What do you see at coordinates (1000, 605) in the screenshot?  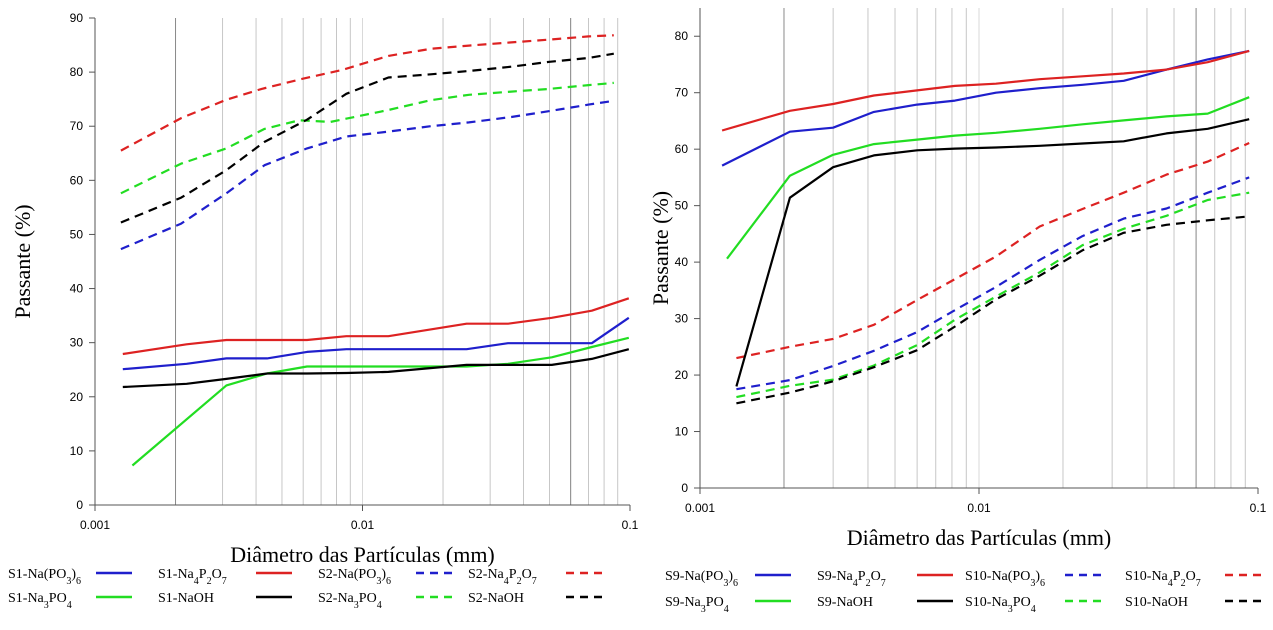 I see `legend-label: S10-Na3PO4` at bounding box center [1000, 605].